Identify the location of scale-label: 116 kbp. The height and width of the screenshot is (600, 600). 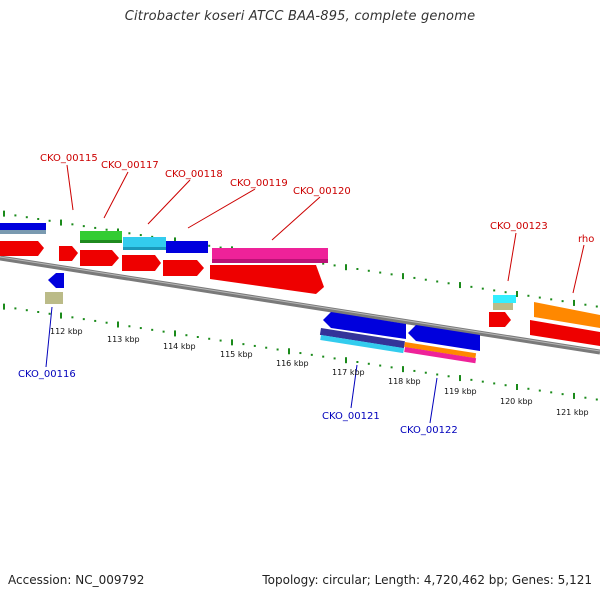
(292, 363).